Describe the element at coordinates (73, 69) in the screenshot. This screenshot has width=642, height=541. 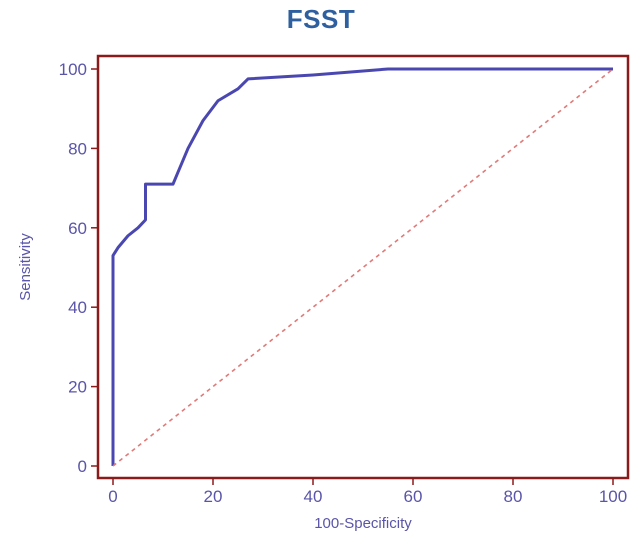
I see `y-tick-label: 100` at that location.